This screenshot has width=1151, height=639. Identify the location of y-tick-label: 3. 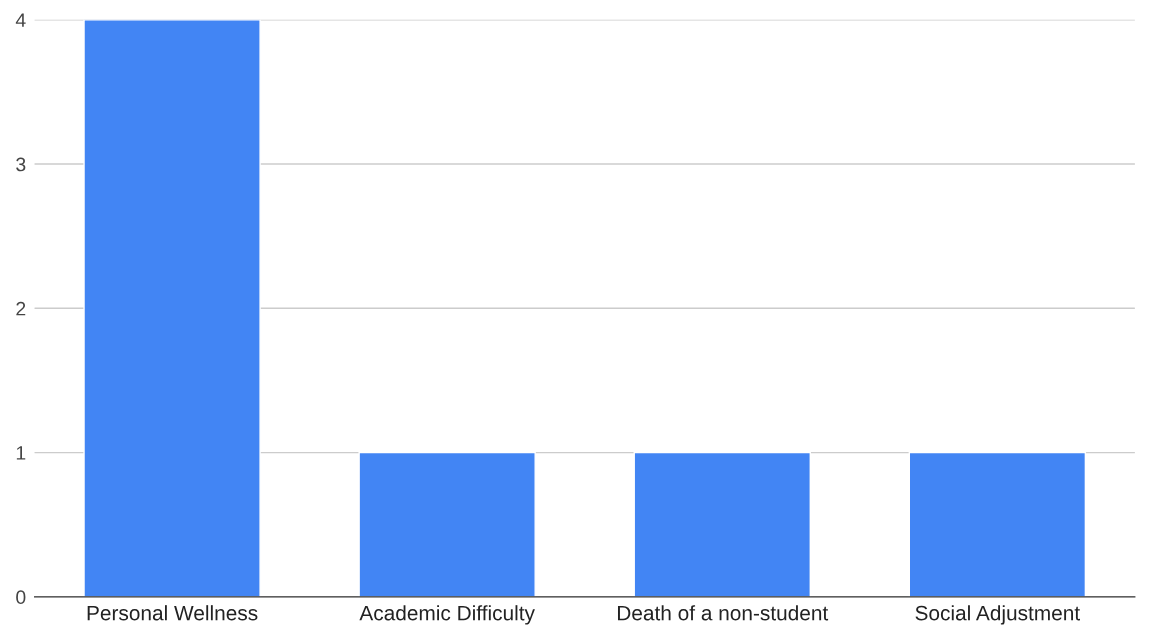
(21, 164).